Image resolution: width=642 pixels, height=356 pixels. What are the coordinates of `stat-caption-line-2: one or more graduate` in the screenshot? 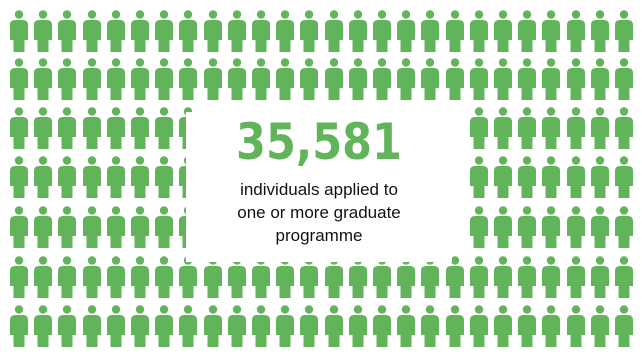 It's located at (319, 212).